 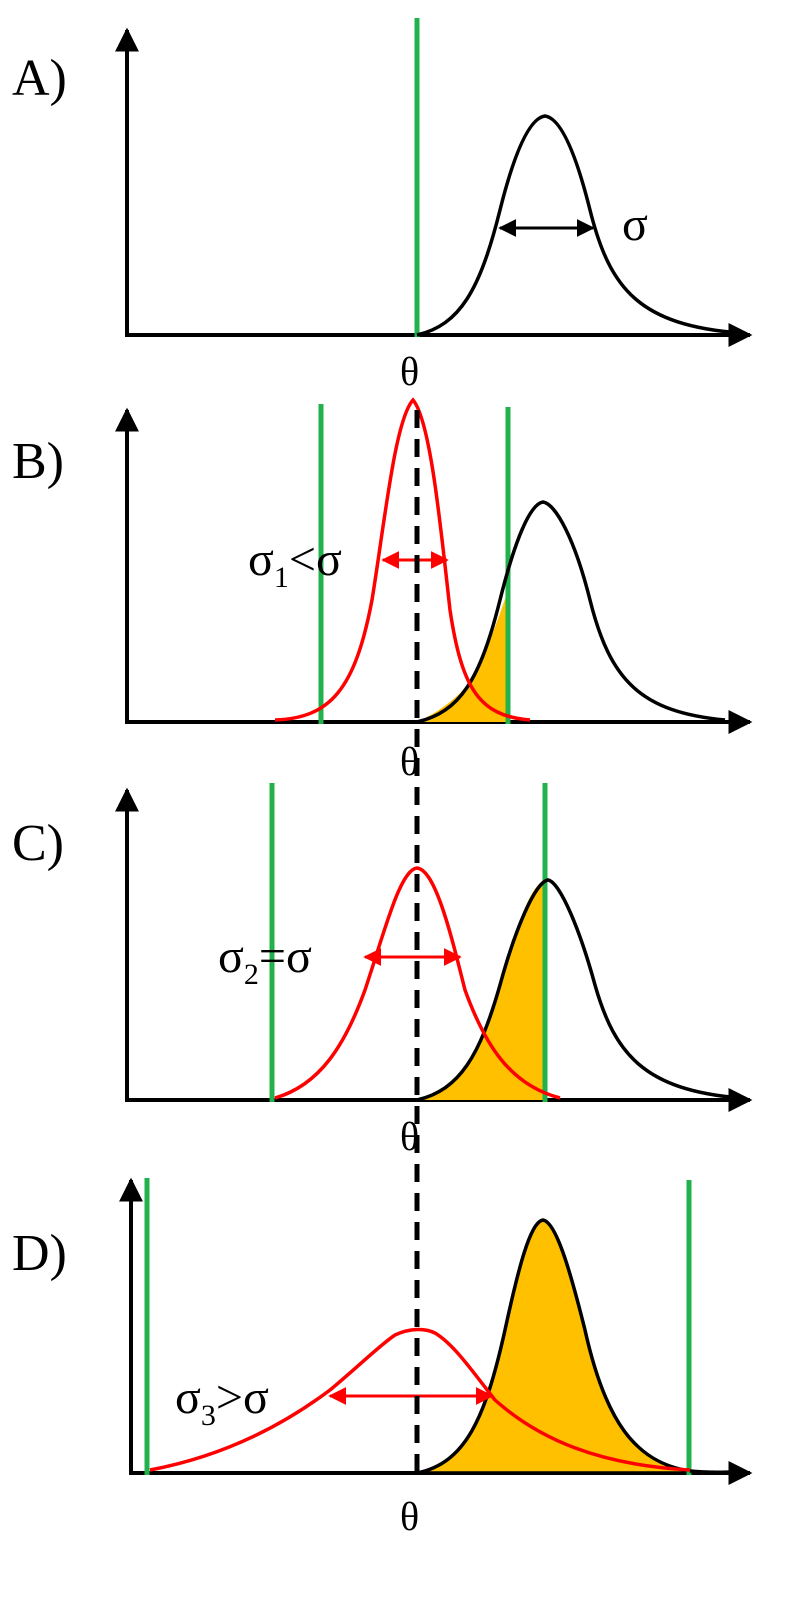 What do you see at coordinates (38, 843) in the screenshot?
I see `panel-c-label: C)` at bounding box center [38, 843].